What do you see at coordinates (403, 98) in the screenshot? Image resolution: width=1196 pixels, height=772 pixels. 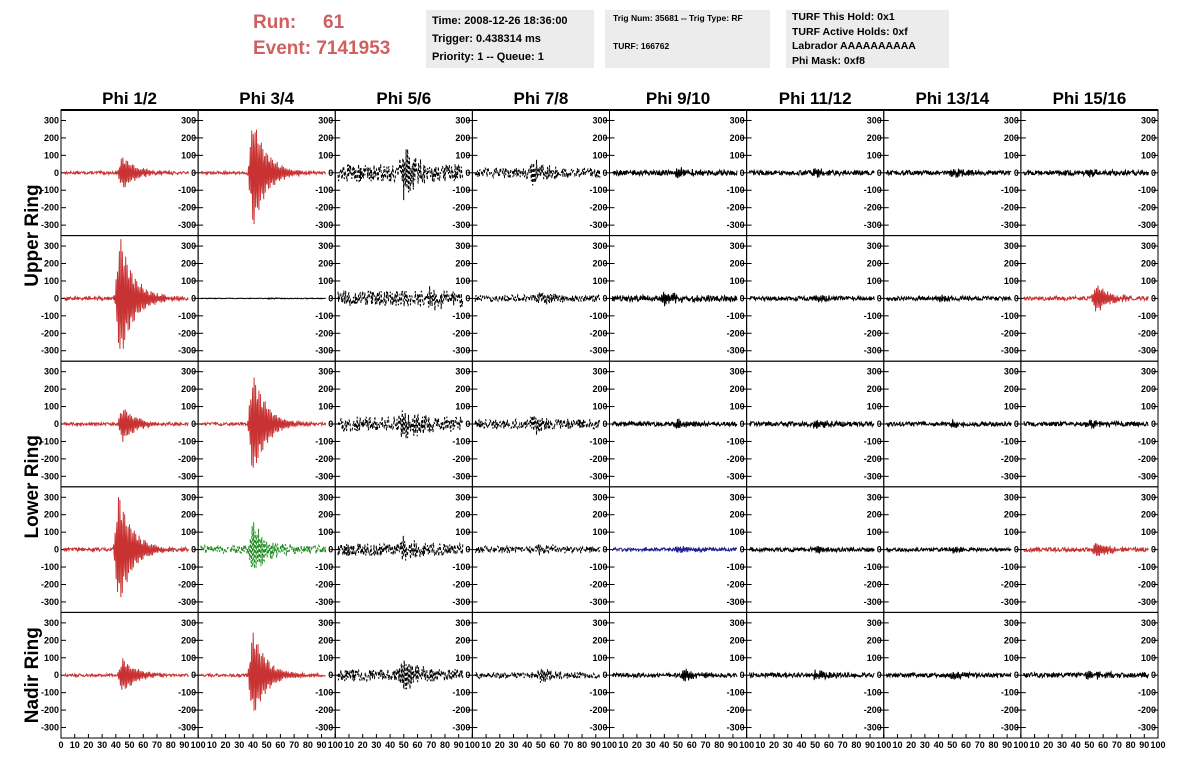 I see `column-header: Phi 5/6` at bounding box center [403, 98].